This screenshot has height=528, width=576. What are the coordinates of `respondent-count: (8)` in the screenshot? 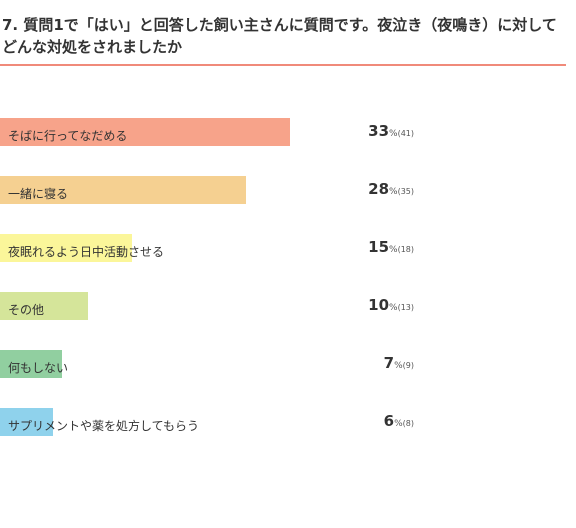 It's located at (408, 423).